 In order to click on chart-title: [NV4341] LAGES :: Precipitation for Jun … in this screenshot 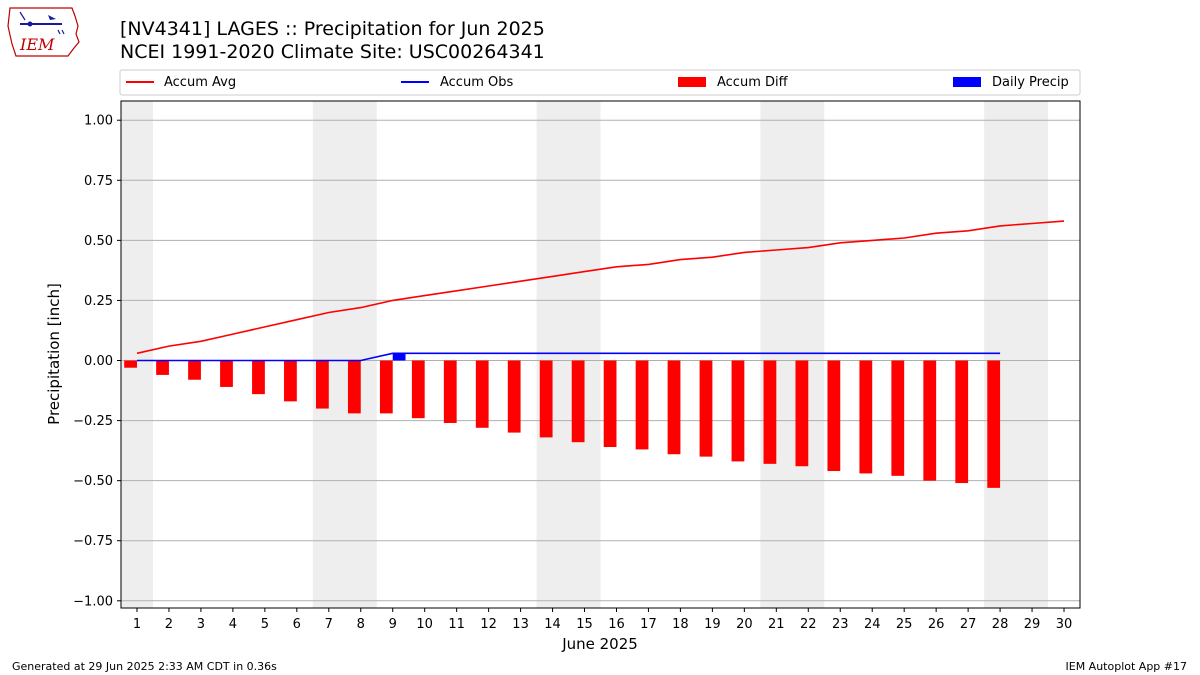, I will do `click(332, 29)`.